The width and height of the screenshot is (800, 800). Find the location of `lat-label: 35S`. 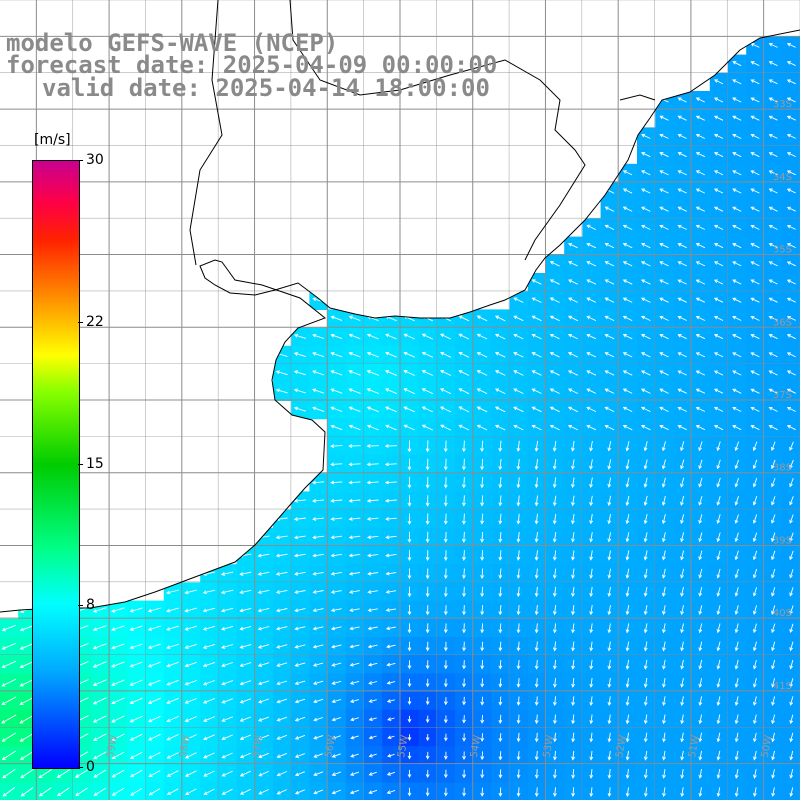

lat-label: 35S is located at coordinates (782, 250).